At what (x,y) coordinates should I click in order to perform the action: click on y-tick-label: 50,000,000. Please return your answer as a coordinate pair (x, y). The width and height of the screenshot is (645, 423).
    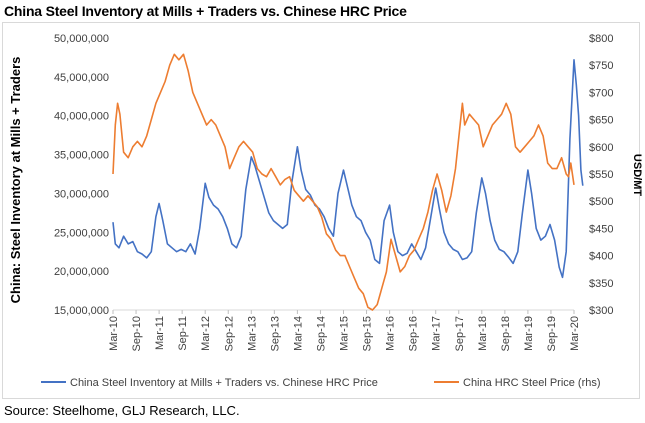
    Looking at the image, I should click on (81, 39).